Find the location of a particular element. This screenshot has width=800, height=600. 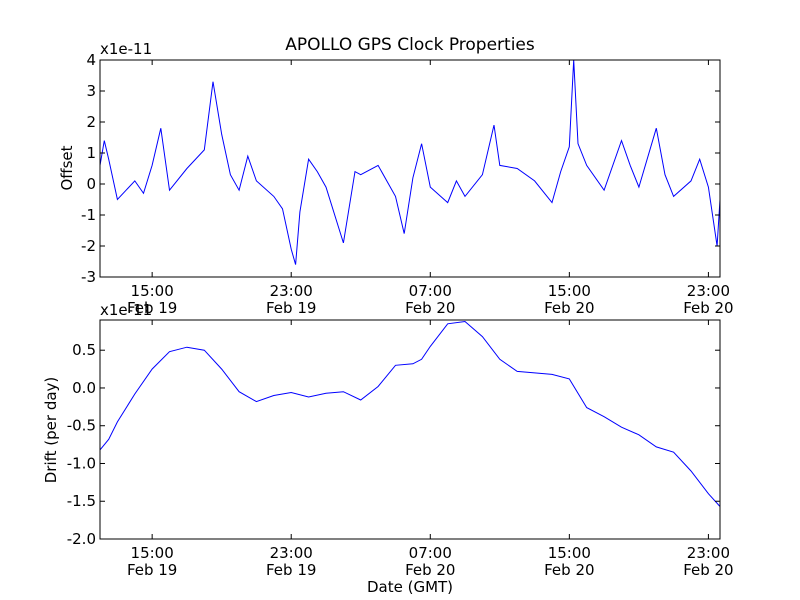

offset-y-tick-label: -3 is located at coordinates (88, 277).